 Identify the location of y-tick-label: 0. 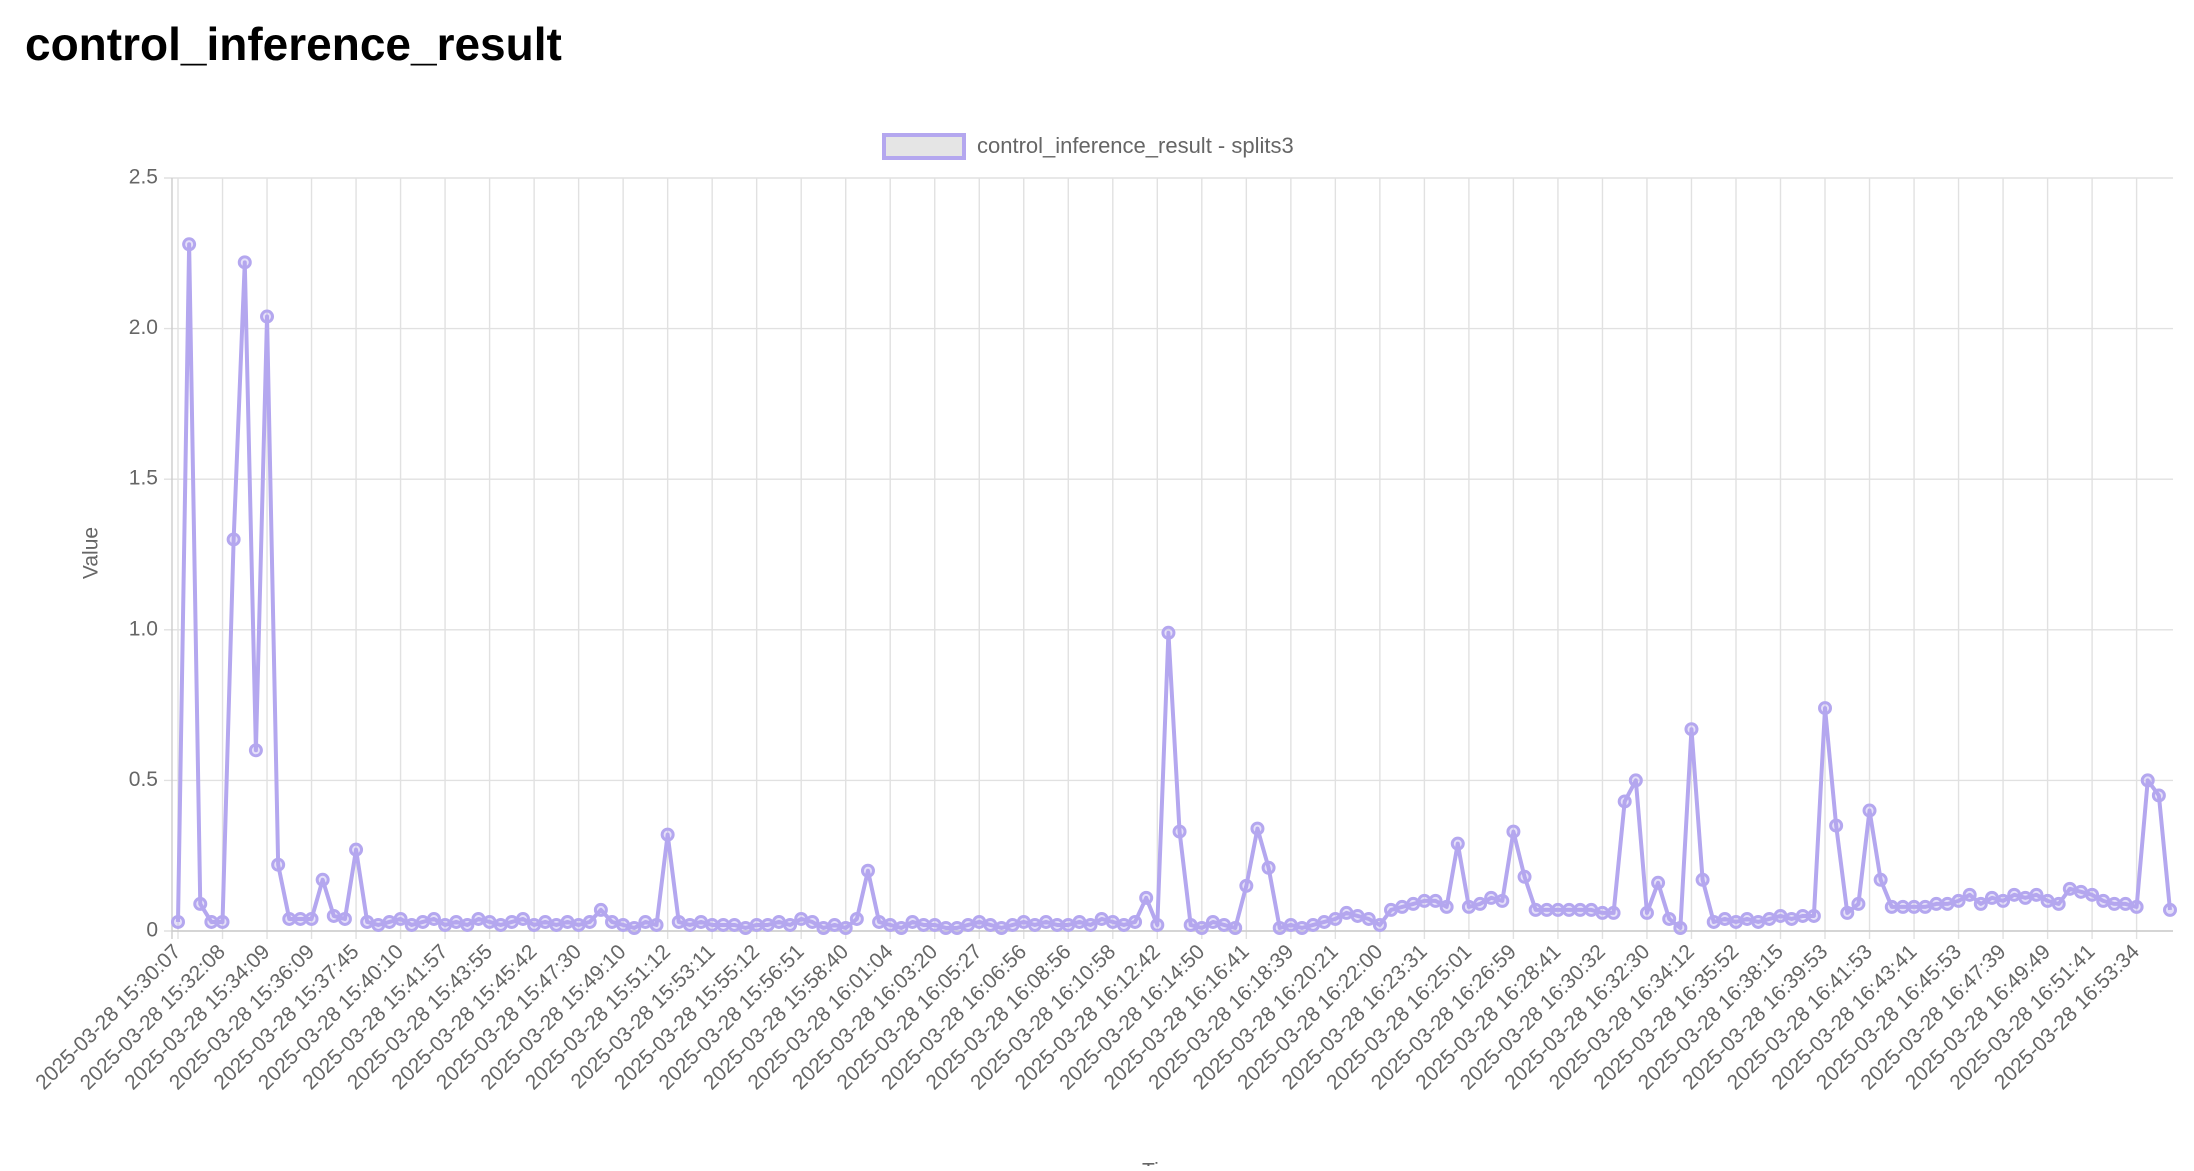
(152, 930).